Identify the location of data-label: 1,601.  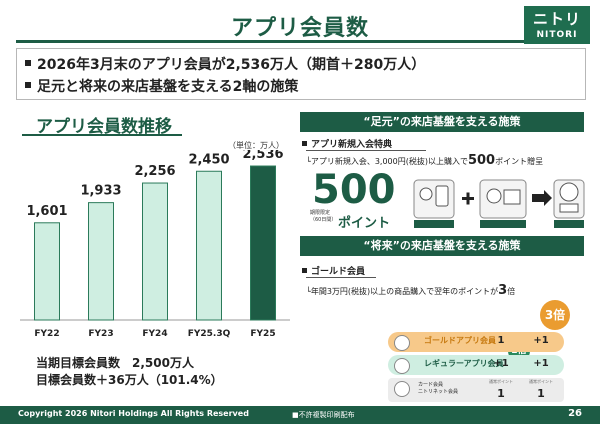
(46, 211).